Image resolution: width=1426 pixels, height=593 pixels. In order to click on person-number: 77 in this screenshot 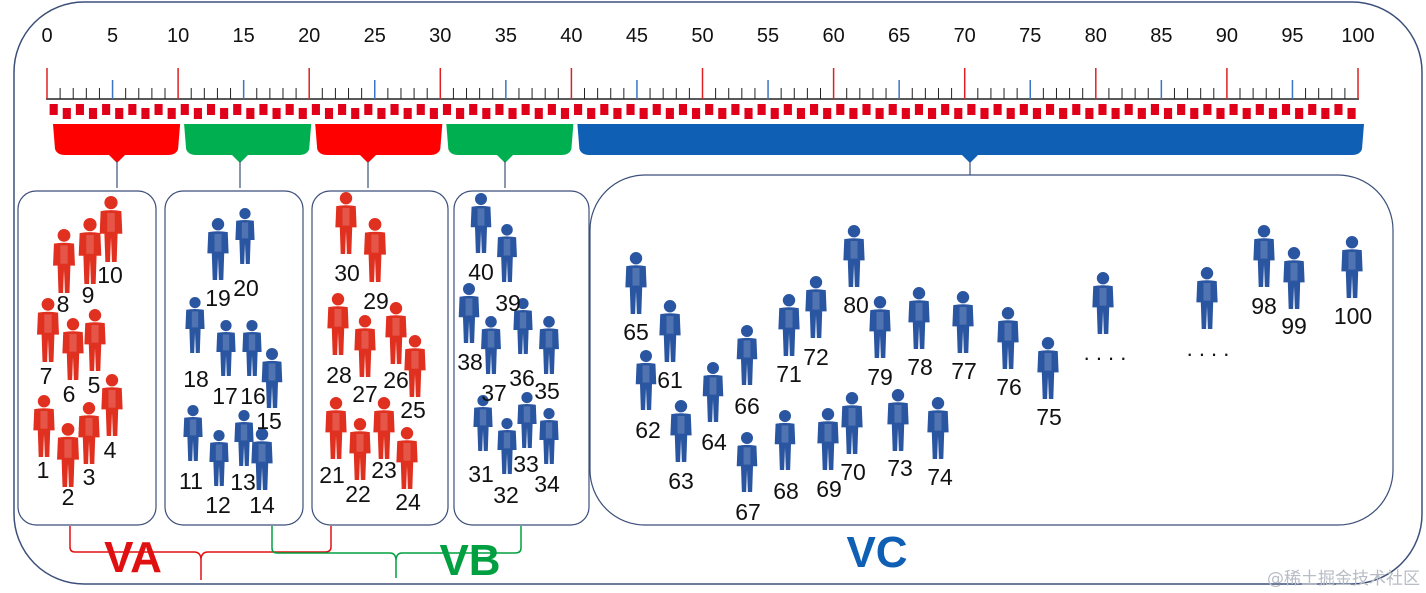, I will do `click(964, 371)`.